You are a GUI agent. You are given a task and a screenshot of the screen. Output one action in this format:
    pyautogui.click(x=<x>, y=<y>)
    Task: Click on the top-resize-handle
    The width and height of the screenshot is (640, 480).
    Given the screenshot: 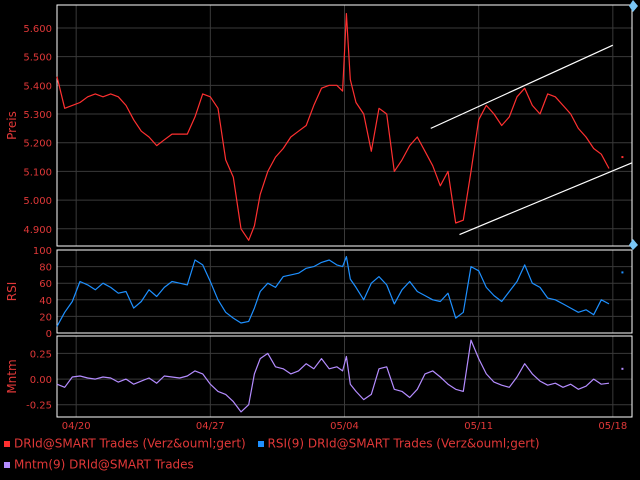 What is the action you would take?
    pyautogui.click(x=633, y=6)
    